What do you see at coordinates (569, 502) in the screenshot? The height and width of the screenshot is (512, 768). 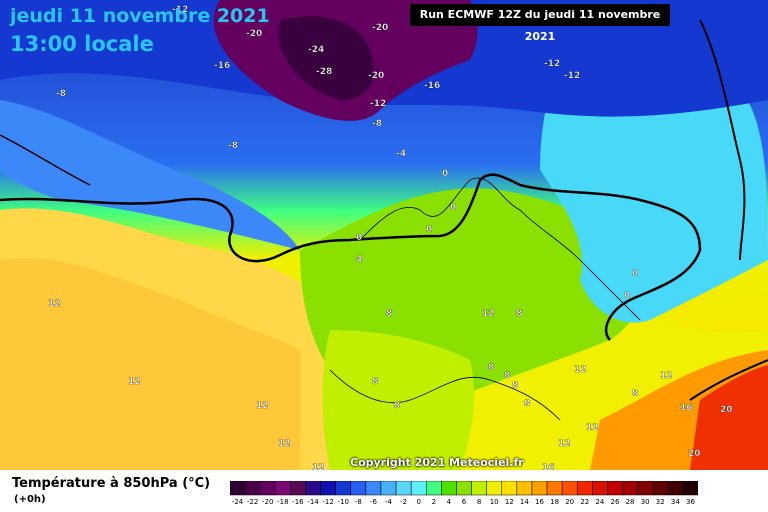 I see `scale-label: 20` at bounding box center [569, 502].